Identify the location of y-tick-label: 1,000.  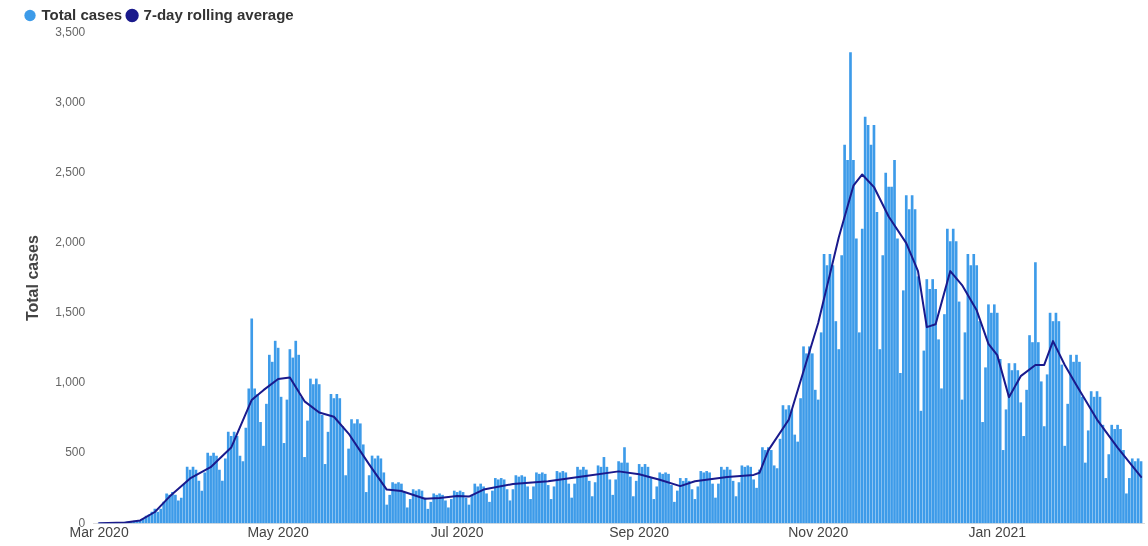
(70, 382).